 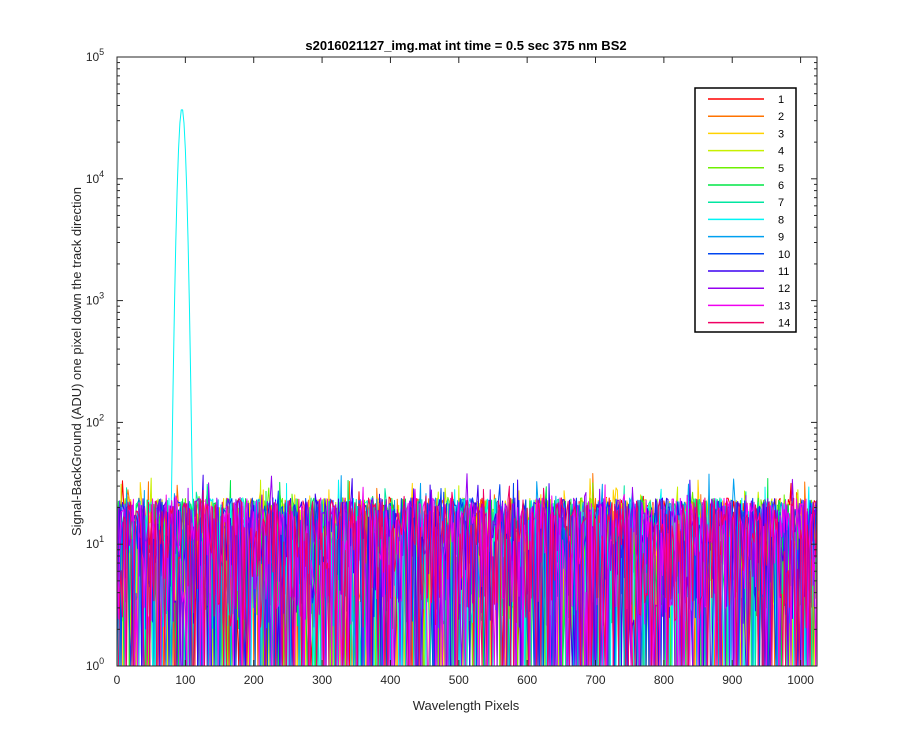 What do you see at coordinates (664, 680) in the screenshot?
I see `x-tick-label: 800` at bounding box center [664, 680].